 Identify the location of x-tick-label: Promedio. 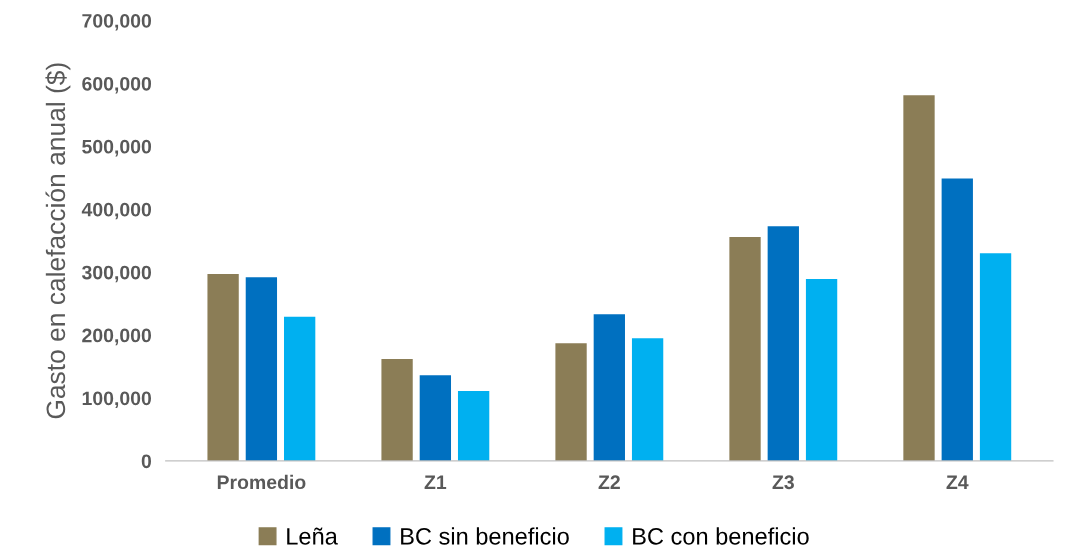
(261, 482).